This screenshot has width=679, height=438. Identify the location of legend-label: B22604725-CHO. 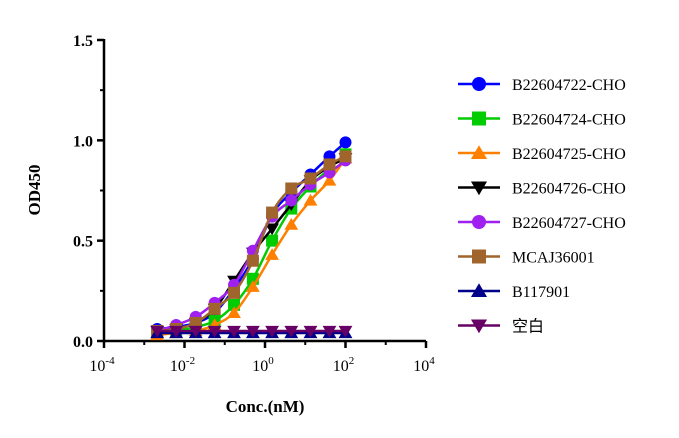
(569, 154).